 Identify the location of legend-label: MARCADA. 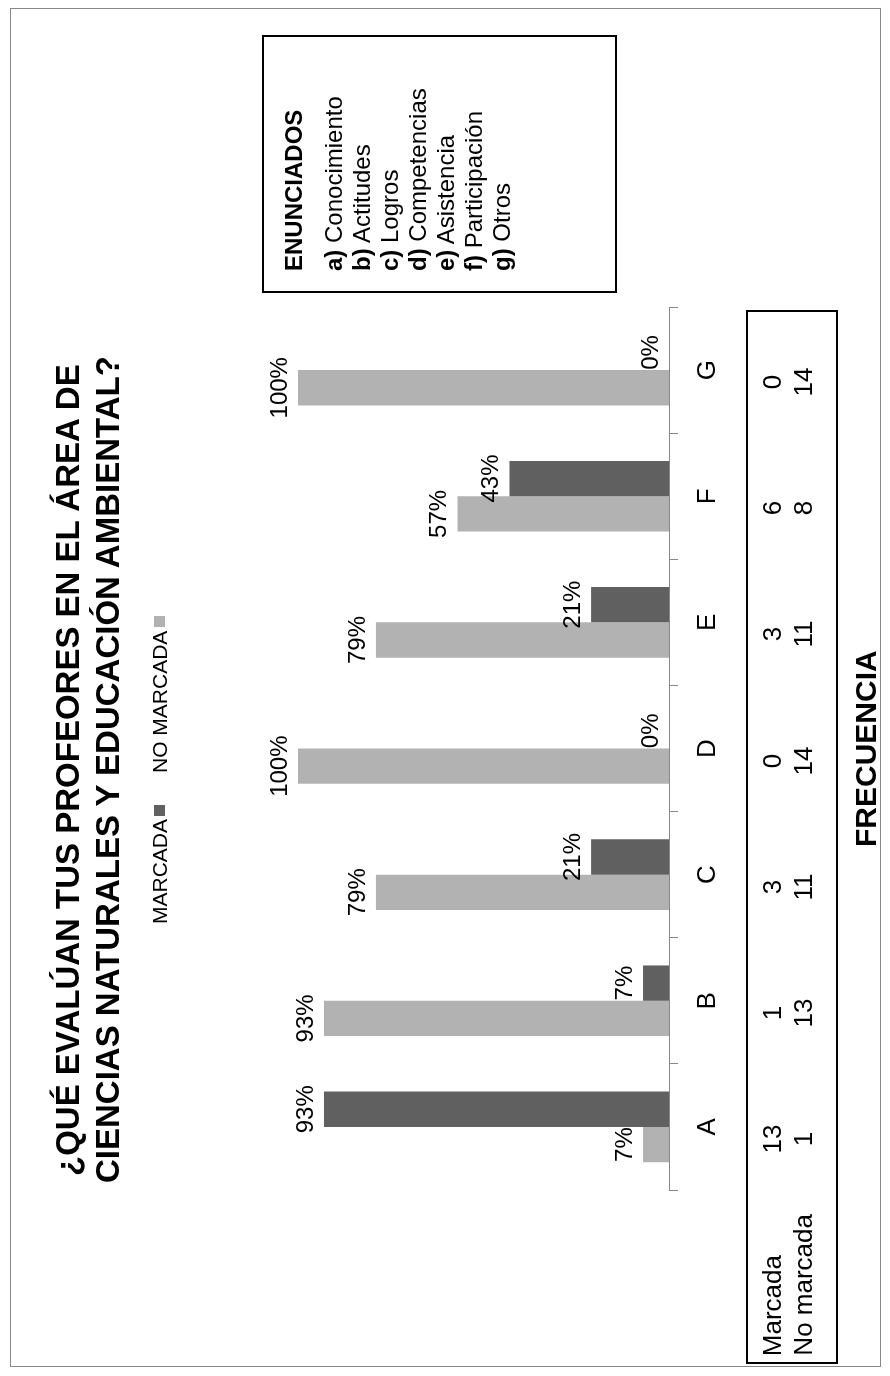
(159, 871).